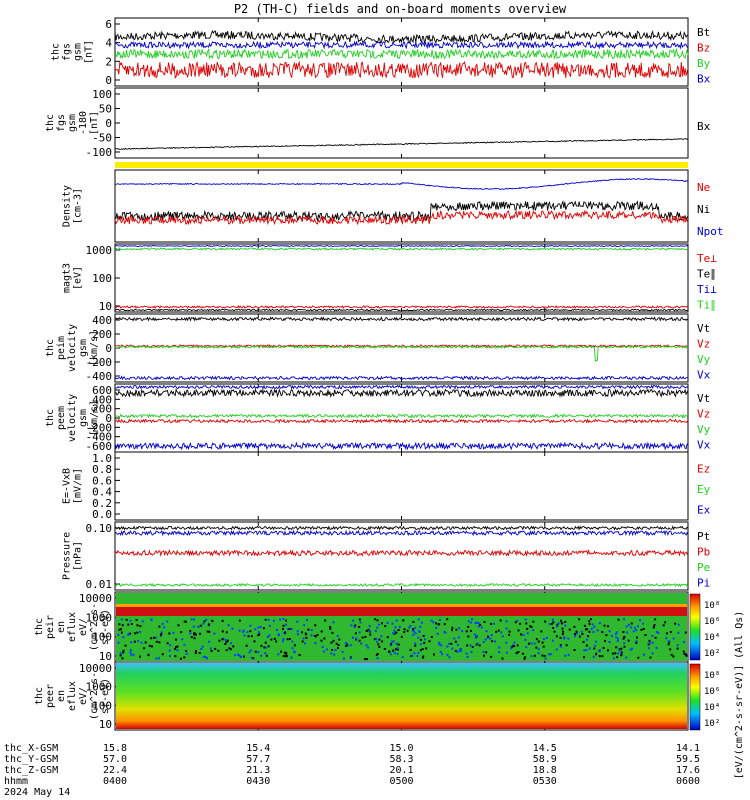  What do you see at coordinates (401, 533) in the screenshot?
I see `series-Pi` at bounding box center [401, 533].